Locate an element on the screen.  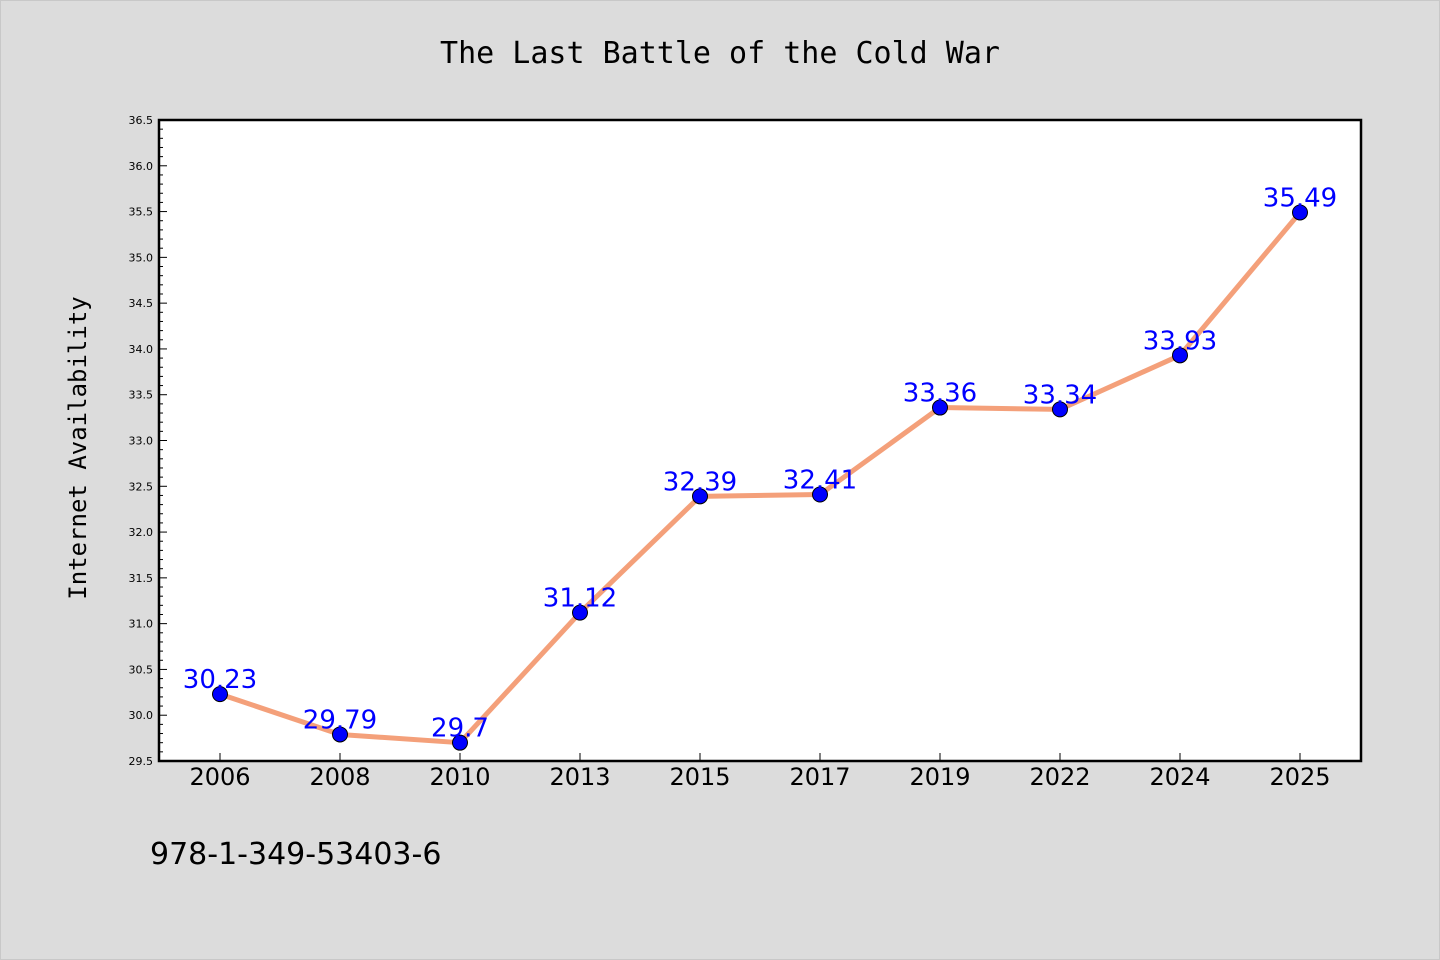
y-tick-label: 34.0 is located at coordinates (141, 349).